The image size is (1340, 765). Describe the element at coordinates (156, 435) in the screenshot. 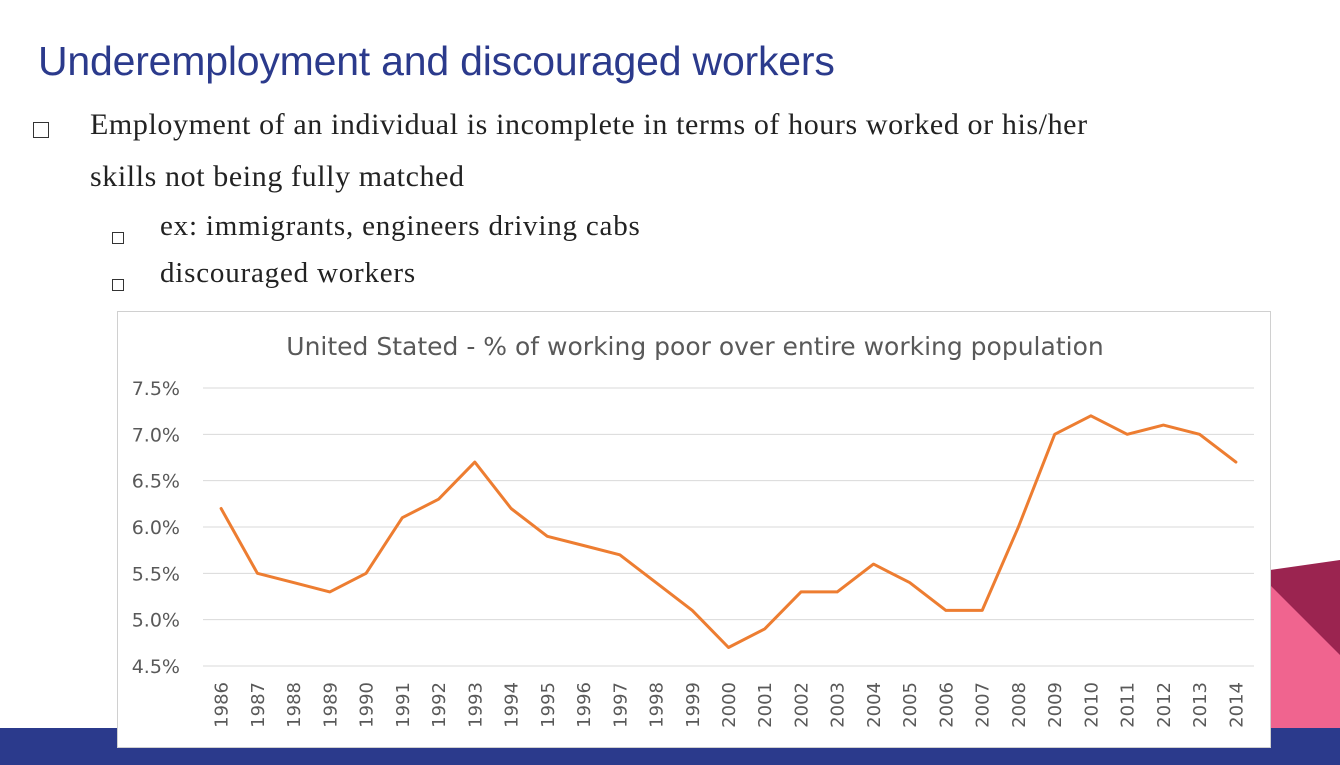

I see `y-tick-label: 7.0%` at that location.